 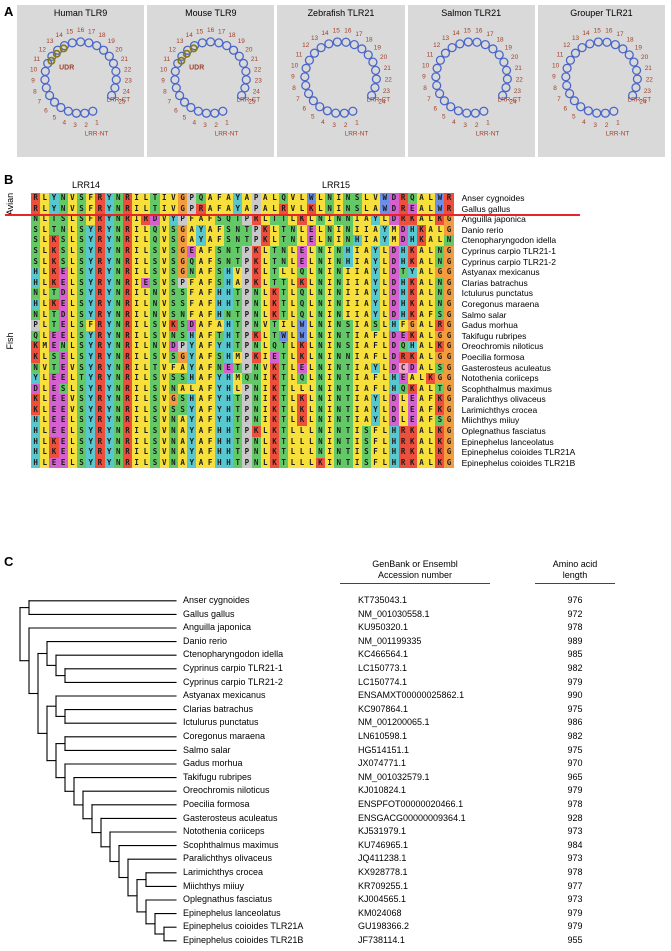 What do you see at coordinates (440, 209) in the screenshot?
I see `residue: W` at bounding box center [440, 209].